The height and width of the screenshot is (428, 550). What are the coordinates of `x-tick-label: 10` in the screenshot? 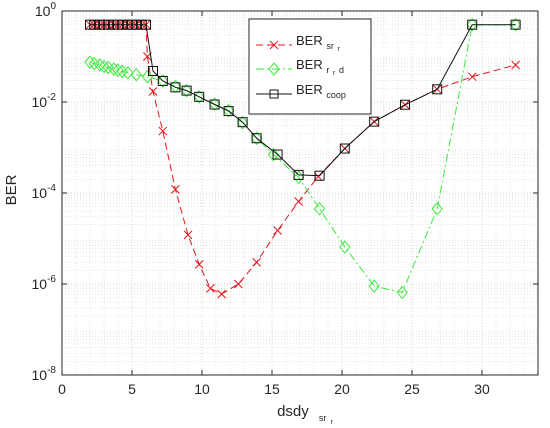 It's located at (202, 389).